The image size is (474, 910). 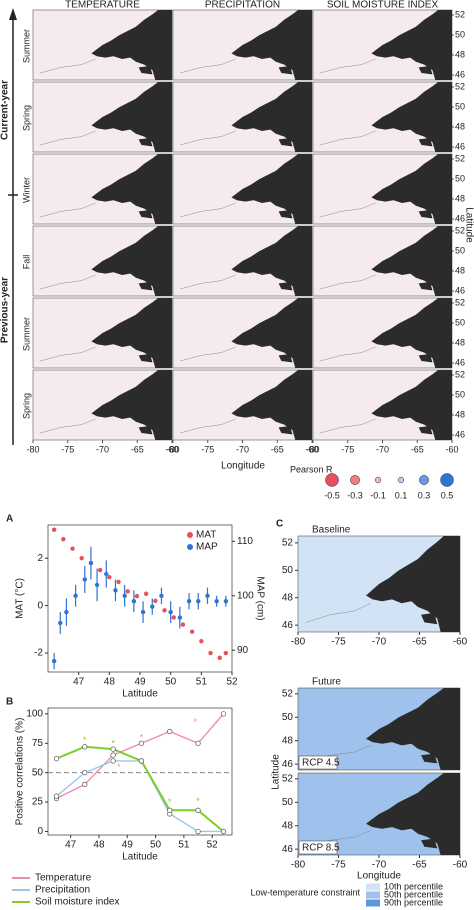 I want to click on x-axis-label: Latitude, so click(x=140, y=694).